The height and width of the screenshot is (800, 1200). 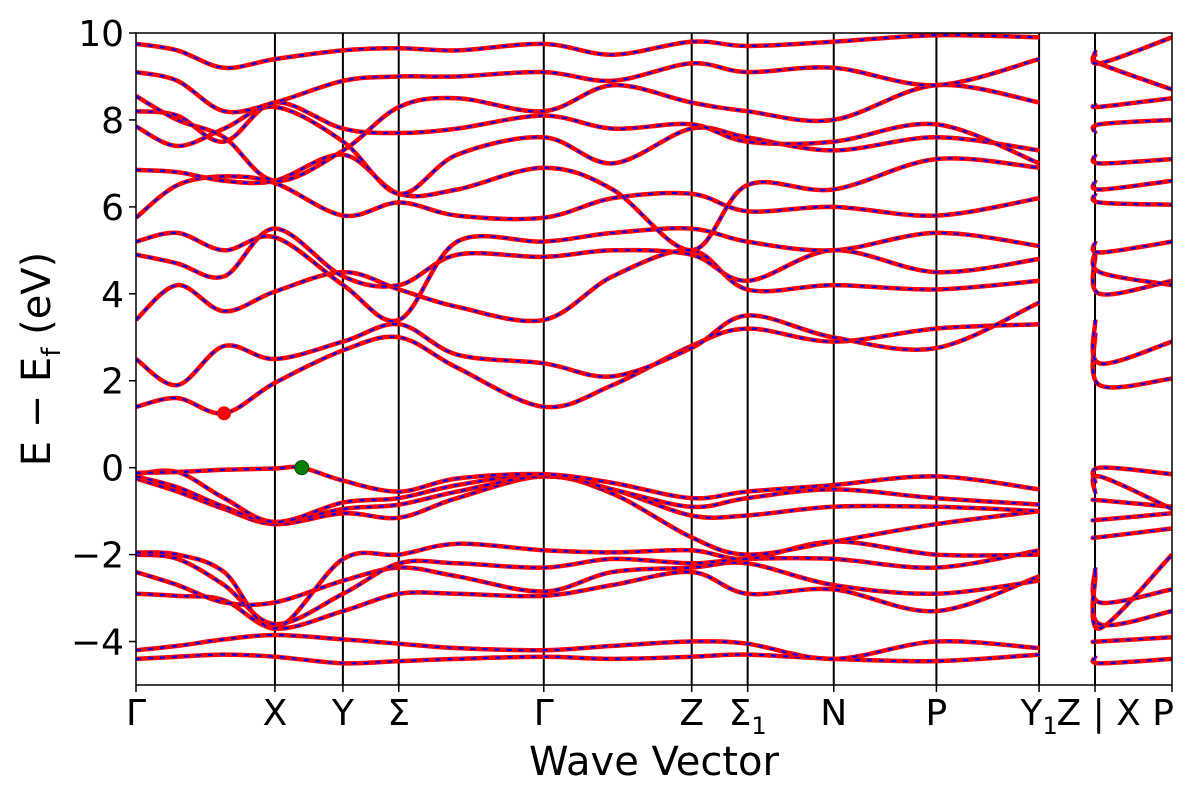 I want to click on band-12-seg-0-dash, so click(x=588, y=286).